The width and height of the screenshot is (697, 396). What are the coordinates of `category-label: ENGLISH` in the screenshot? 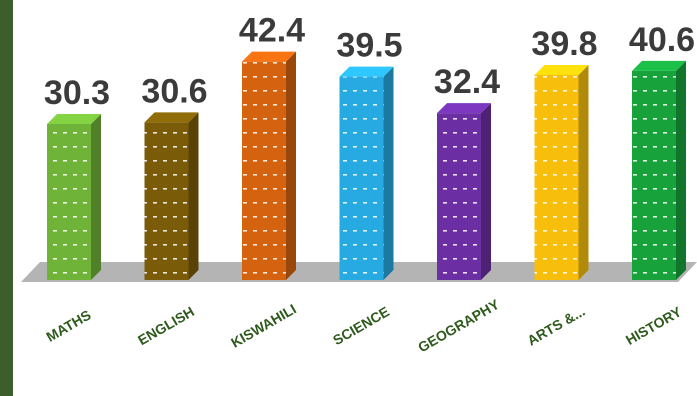 It's located at (166, 325).